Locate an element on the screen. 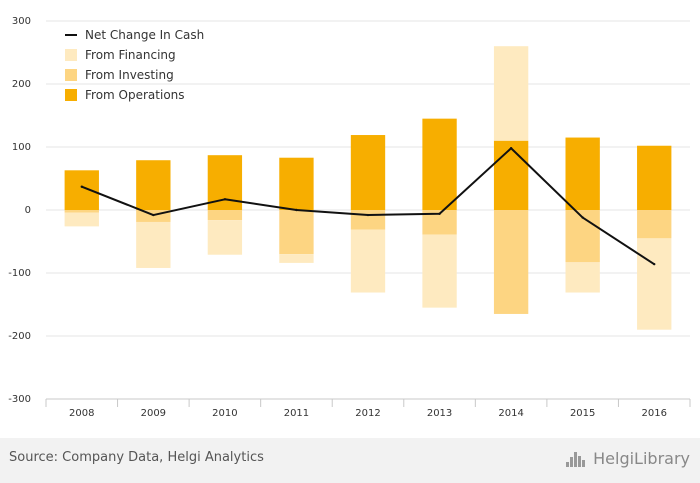  x-tick-label: 2014 is located at coordinates (510, 413).